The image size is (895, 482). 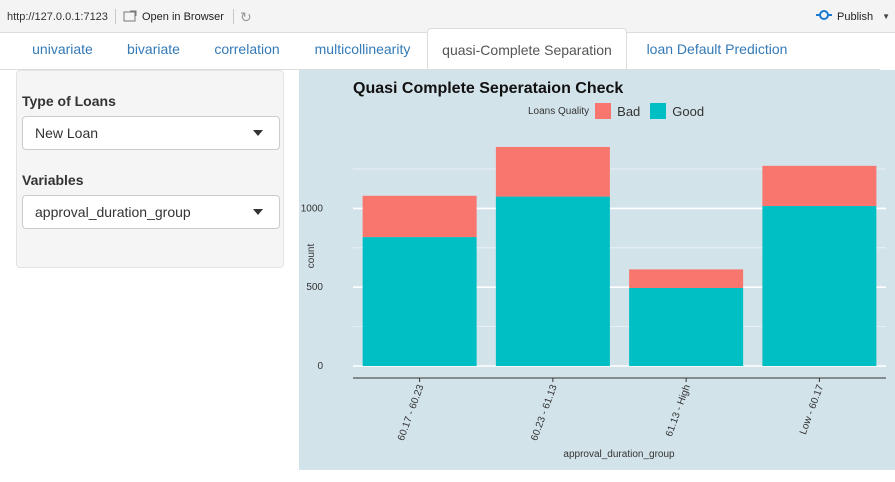 I want to click on publish-button: Publish ▼, so click(x=853, y=16).